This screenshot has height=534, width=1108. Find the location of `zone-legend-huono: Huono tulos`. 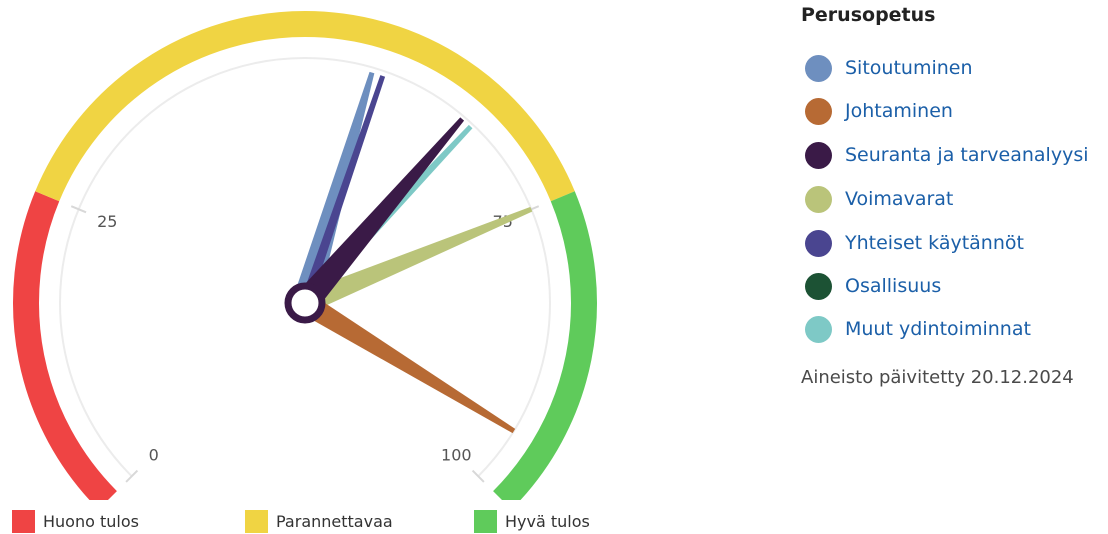

zone-legend-huono: Huono tulos is located at coordinates (75, 521).